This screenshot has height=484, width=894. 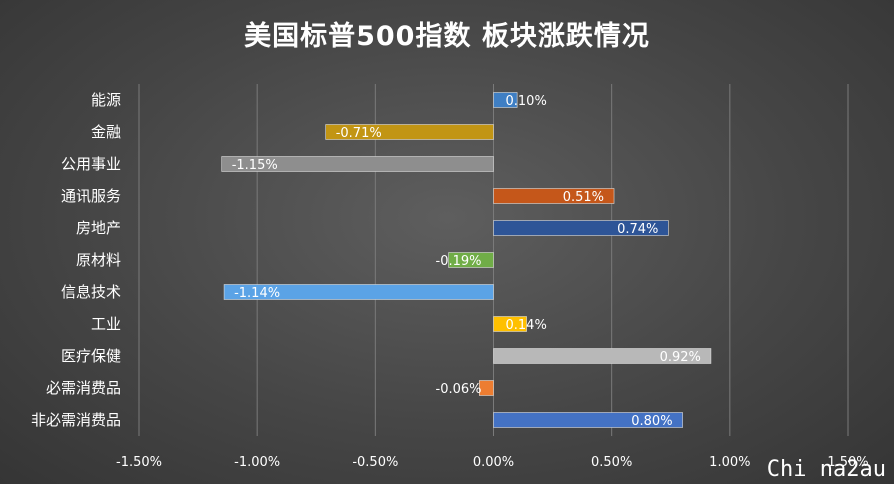 I want to click on x-tick-label: 0.00%, so click(x=493, y=462).